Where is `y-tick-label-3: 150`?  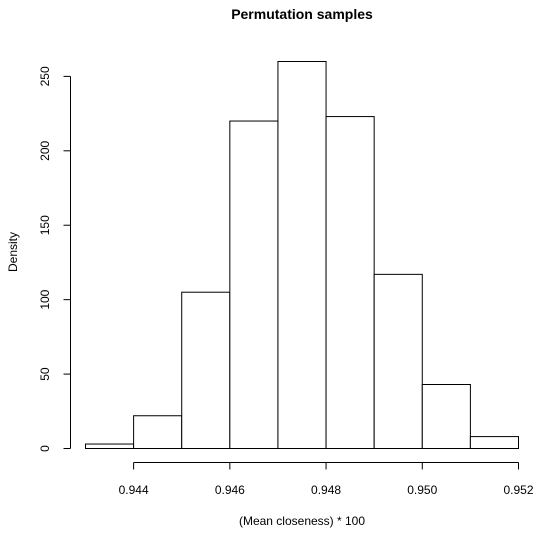
y-tick-label-3: 150 is located at coordinates (45, 225).